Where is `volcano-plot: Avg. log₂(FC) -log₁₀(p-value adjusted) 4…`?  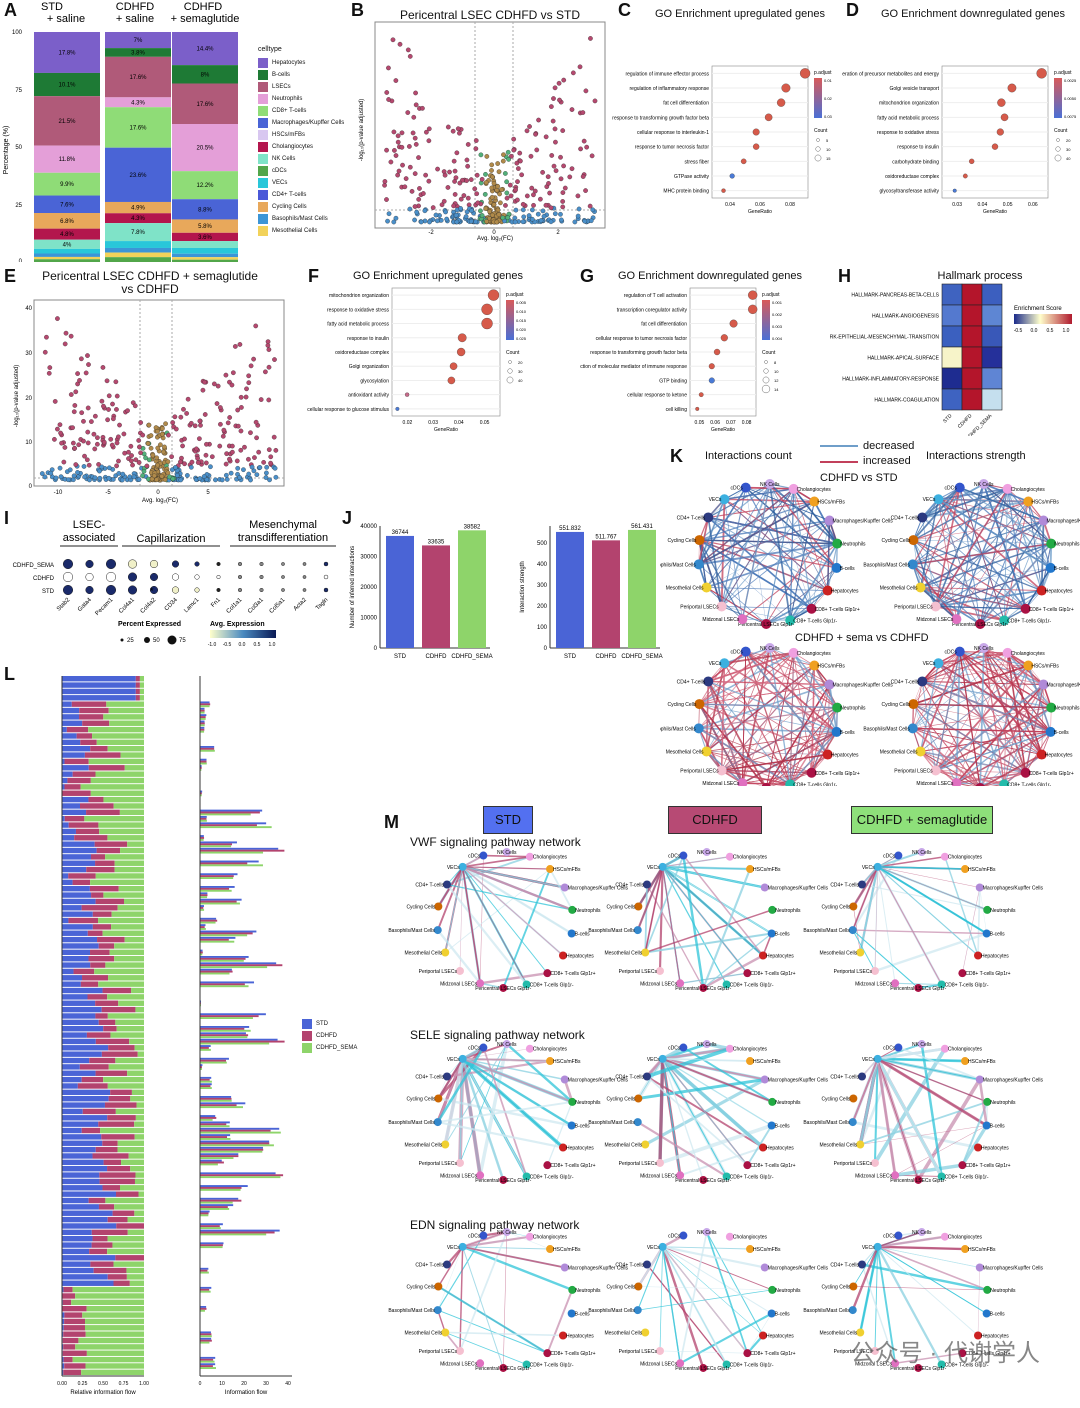
volcano-plot: Avg. log₂(FC) -log₁₀(p-value adjusted) 4… is located at coordinates (149, 401).